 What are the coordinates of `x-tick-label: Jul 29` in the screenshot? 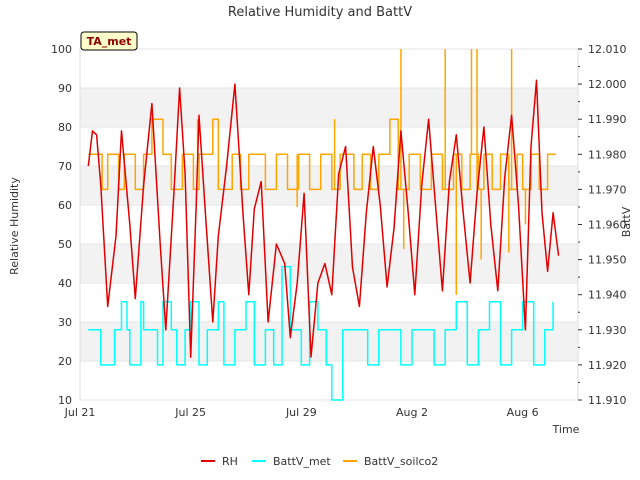 It's located at (301, 412).